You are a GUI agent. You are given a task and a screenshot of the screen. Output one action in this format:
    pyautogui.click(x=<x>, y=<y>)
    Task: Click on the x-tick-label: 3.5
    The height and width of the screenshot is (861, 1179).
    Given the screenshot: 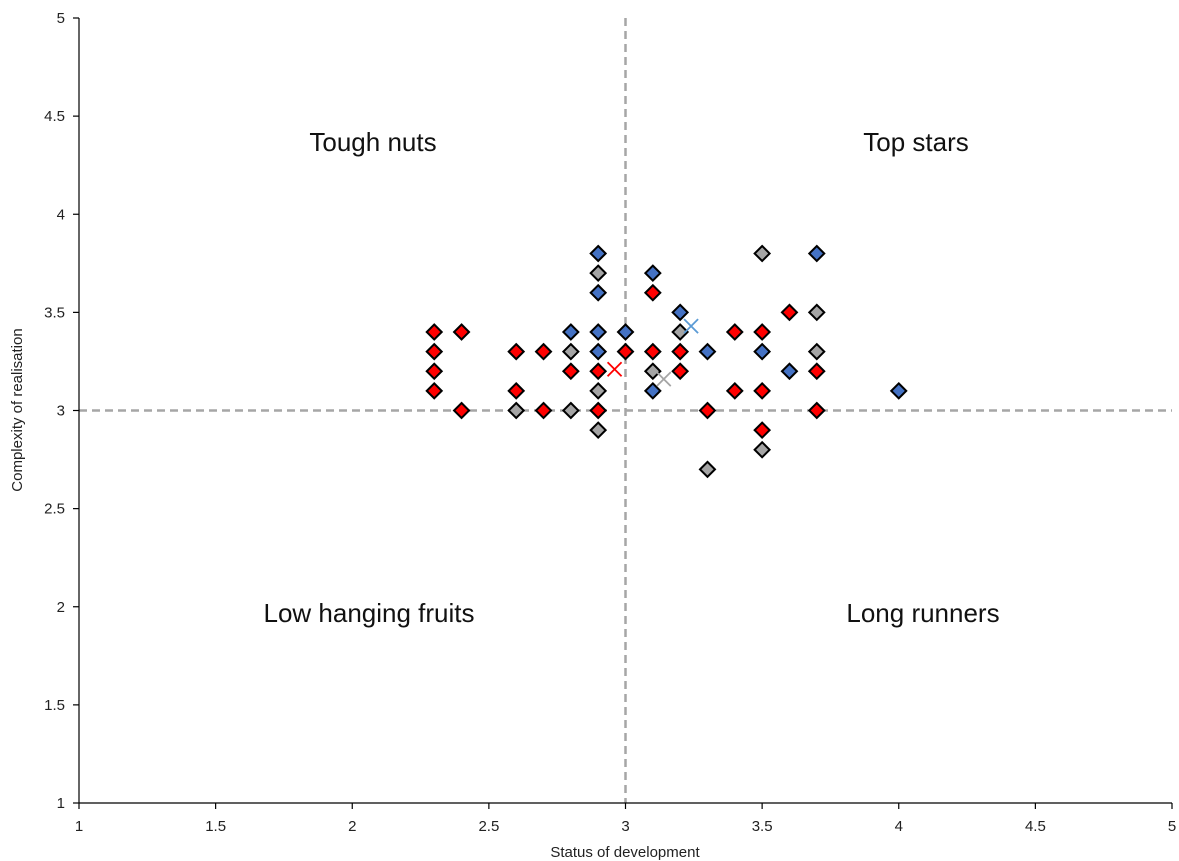 What is the action you would take?
    pyautogui.click(x=762, y=826)
    